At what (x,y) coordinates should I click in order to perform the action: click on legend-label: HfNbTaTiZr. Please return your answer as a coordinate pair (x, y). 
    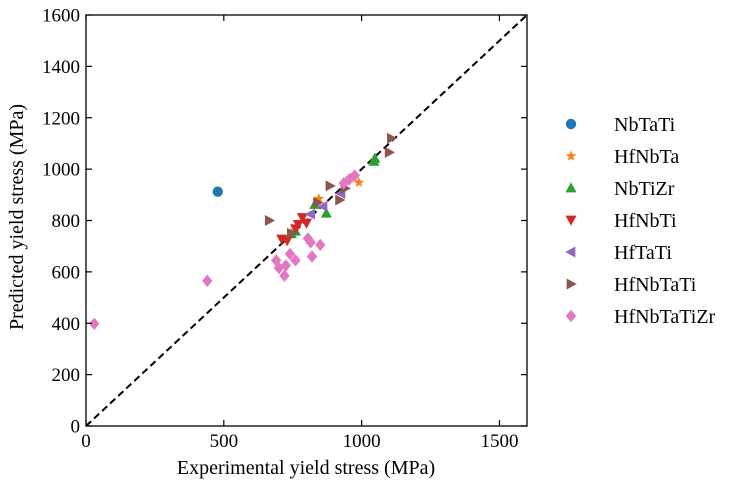
    Looking at the image, I should click on (665, 317).